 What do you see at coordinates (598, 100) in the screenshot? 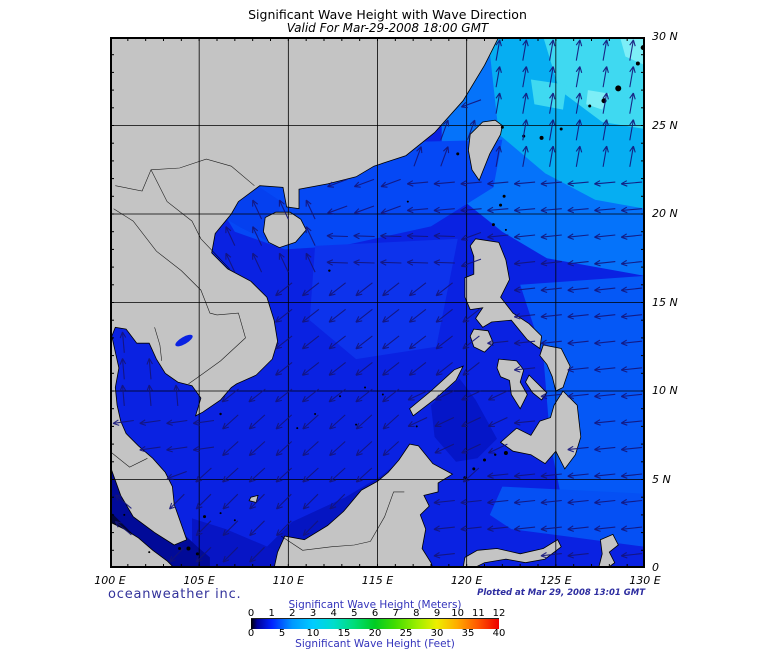
I see `water-cyan-brightest-okinawa` at bounding box center [598, 100].